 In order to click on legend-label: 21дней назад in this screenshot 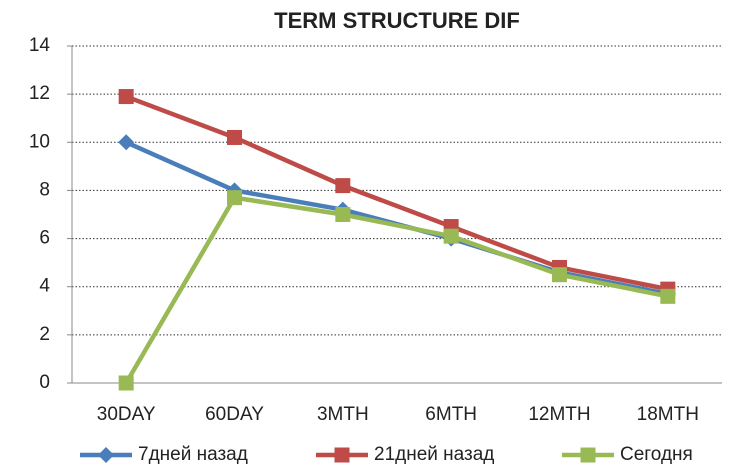, I will do `click(434, 454)`.